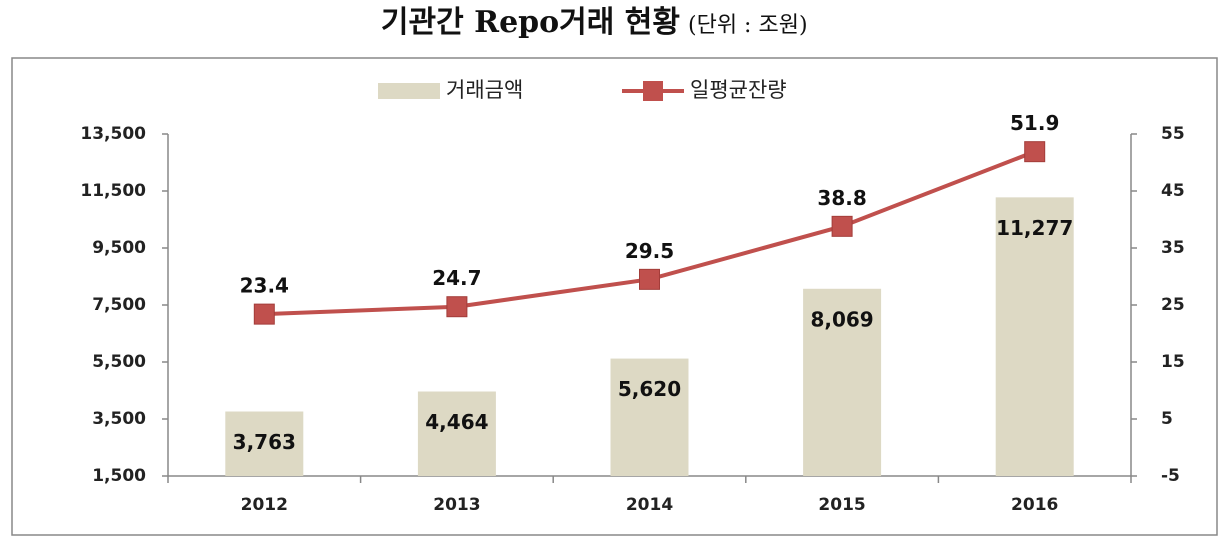  I want to click on bar-value-label: 3,763, so click(264, 442).